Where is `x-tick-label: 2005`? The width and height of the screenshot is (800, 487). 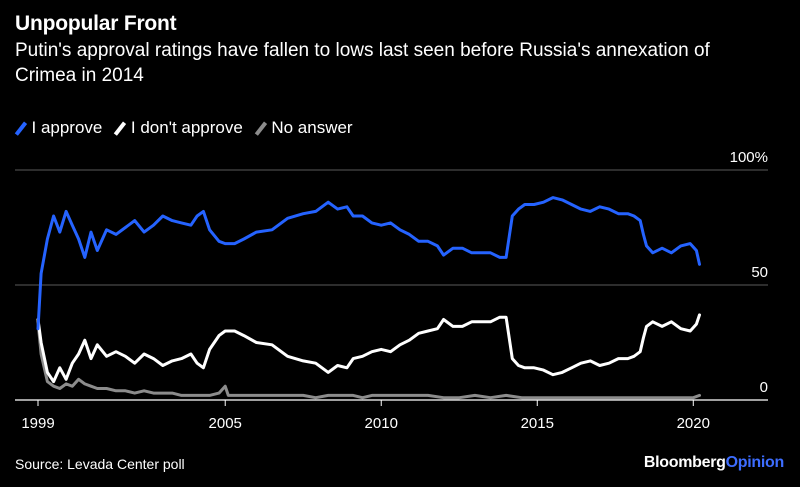 x-tick-label: 2005 is located at coordinates (225, 423).